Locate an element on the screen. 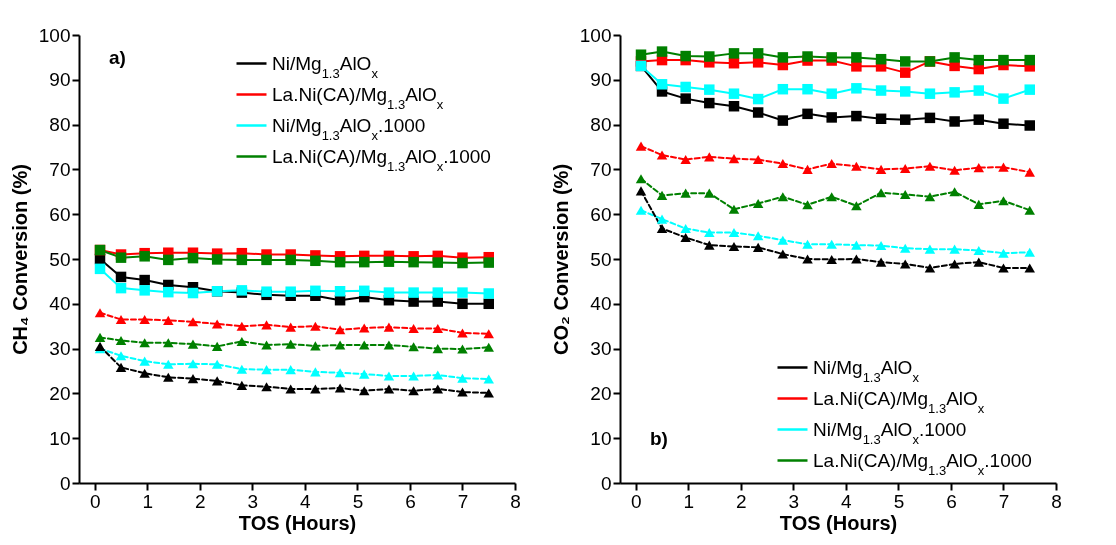 The width and height of the screenshot is (1116, 545). y-axis-title: CO₂ Conversion (%) is located at coordinates (560, 259).